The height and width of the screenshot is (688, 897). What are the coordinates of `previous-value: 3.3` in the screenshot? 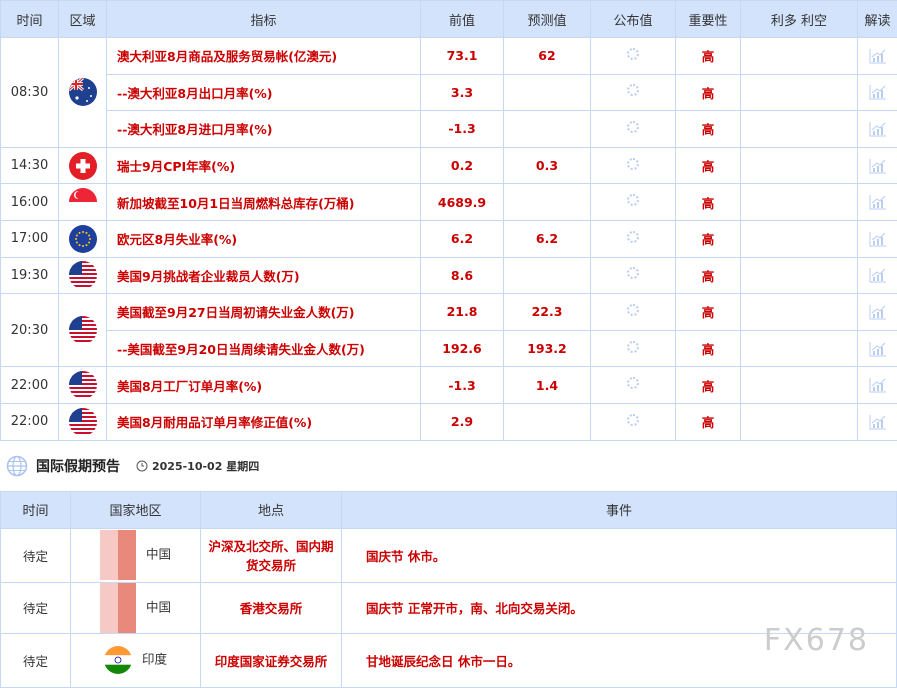 It's located at (462, 92).